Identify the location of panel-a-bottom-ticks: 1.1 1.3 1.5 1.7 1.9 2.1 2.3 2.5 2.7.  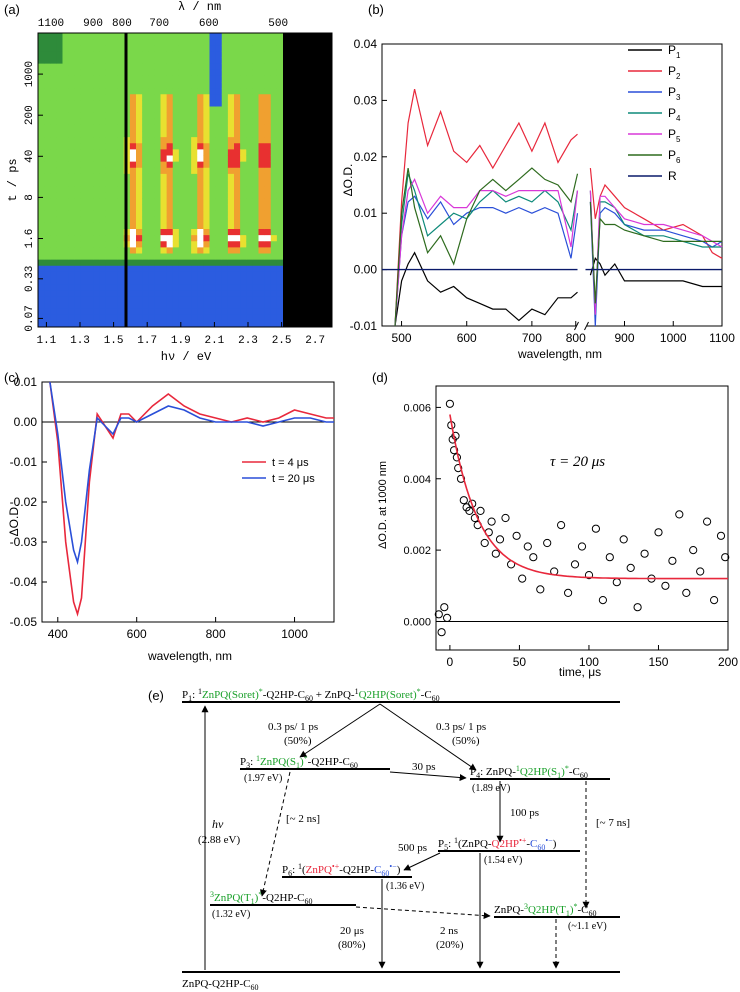
(180, 334).